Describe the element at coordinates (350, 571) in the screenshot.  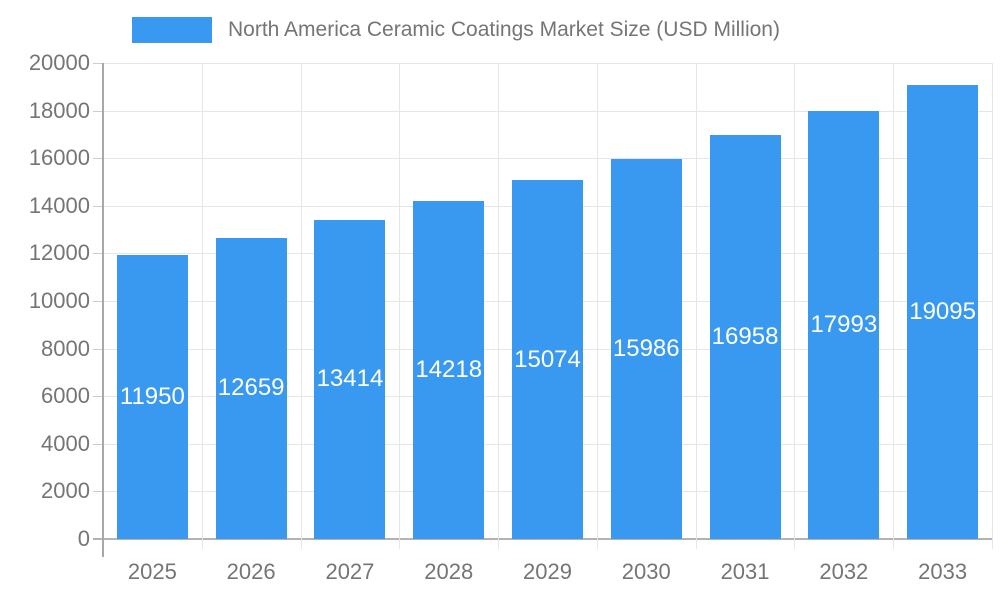
I see `x-axis-label: 2027` at that location.